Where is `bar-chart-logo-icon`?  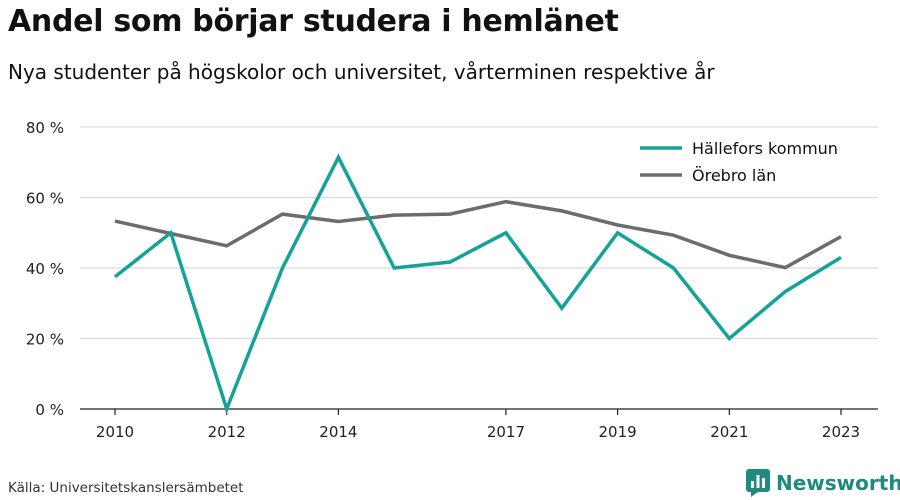 bar-chart-logo-icon is located at coordinates (758, 483).